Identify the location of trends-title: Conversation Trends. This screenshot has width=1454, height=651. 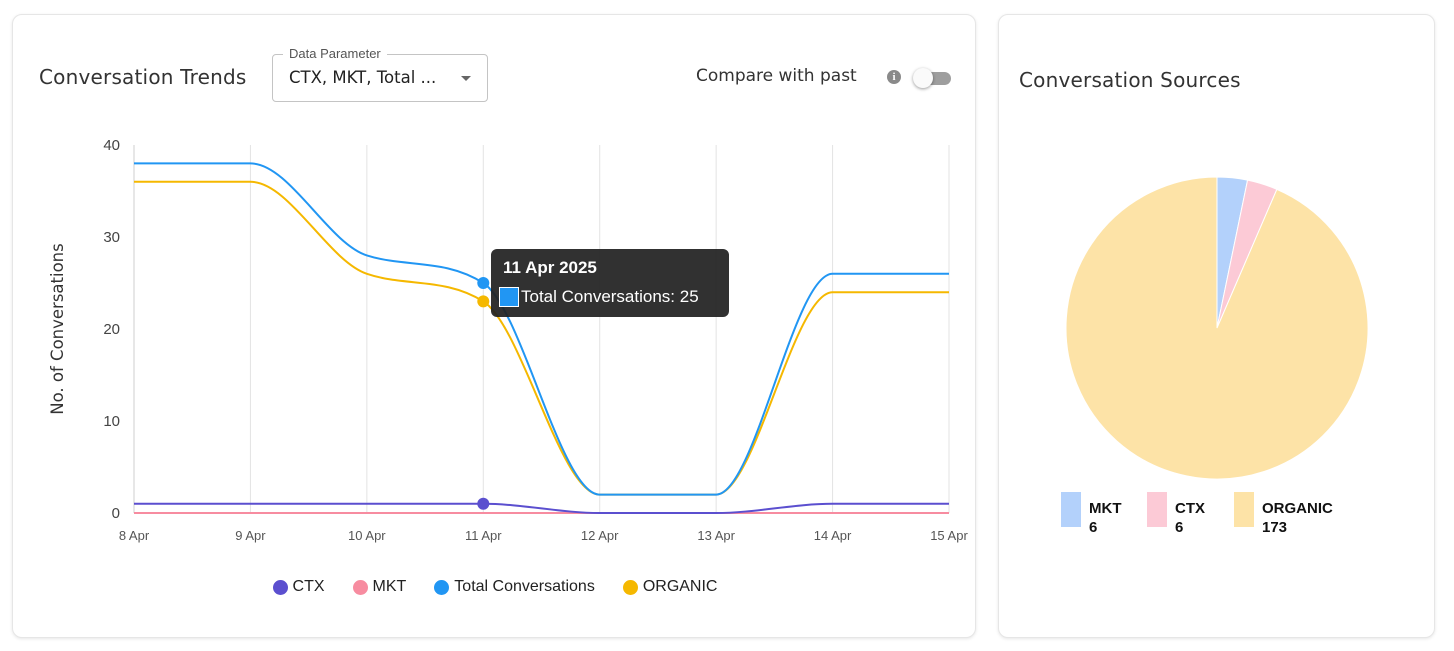
(143, 77).